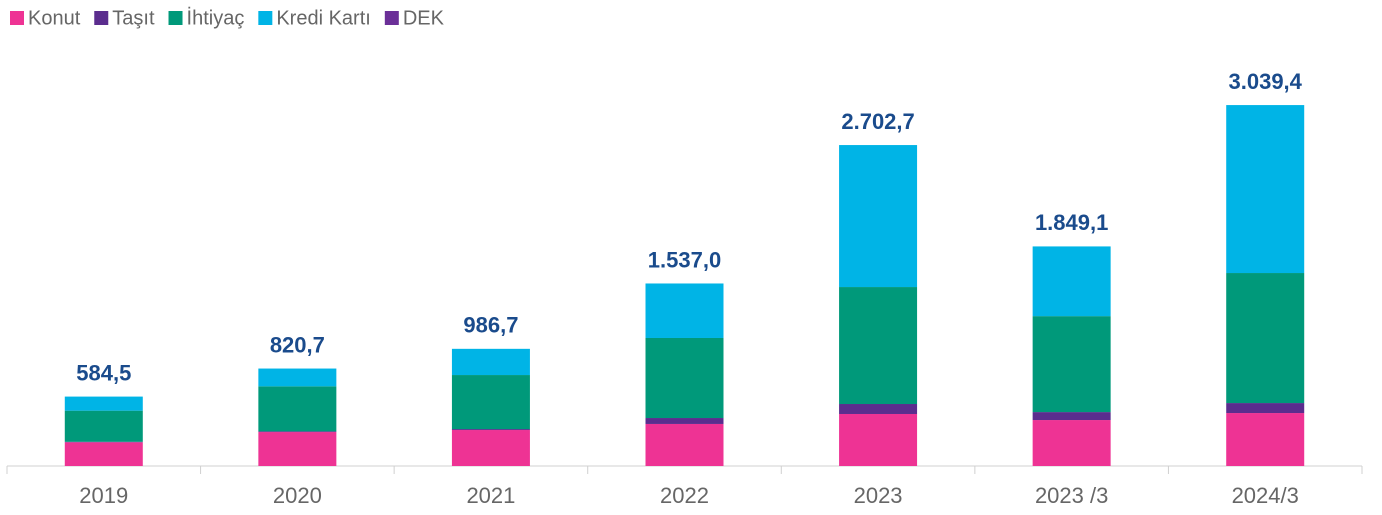 This screenshot has height=515, width=1382. What do you see at coordinates (490, 325) in the screenshot?
I see `total-label: 986,7` at bounding box center [490, 325].